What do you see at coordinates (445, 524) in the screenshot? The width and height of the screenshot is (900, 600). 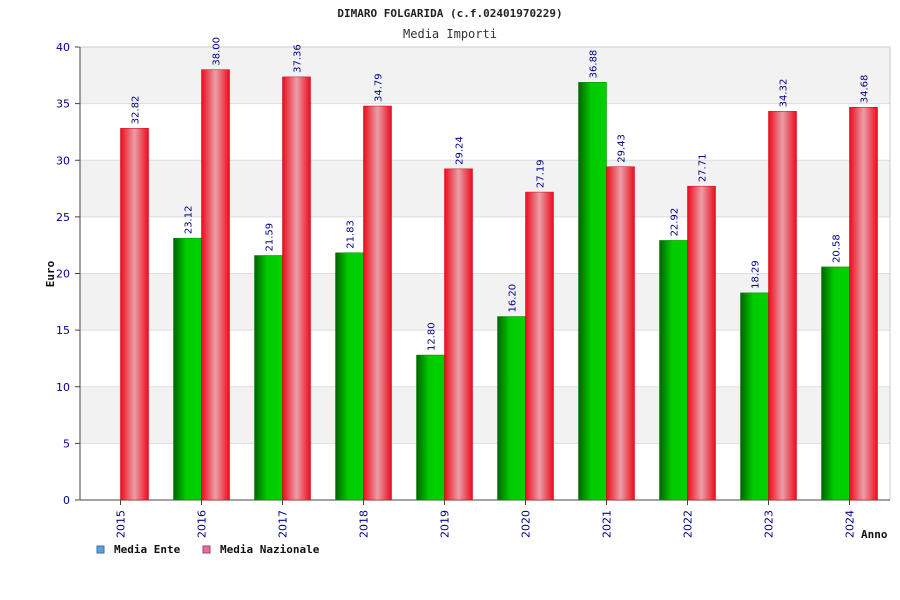 I see `x-tick-label: 2019` at bounding box center [445, 524].